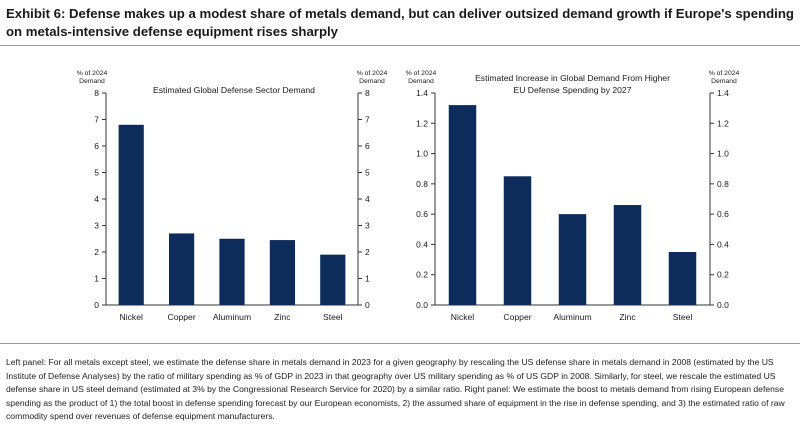 The width and height of the screenshot is (800, 436). What do you see at coordinates (723, 275) in the screenshot?
I see `chart1-right-tick-label: 0.2` at bounding box center [723, 275].